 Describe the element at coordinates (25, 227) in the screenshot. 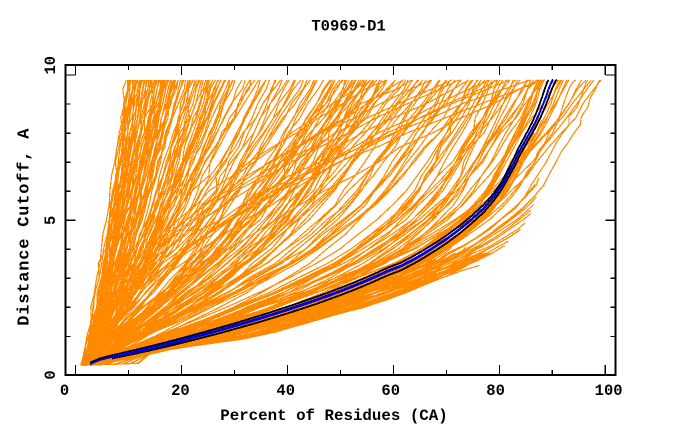

I see `svg-text: Distance Cutoff, A` at that location.